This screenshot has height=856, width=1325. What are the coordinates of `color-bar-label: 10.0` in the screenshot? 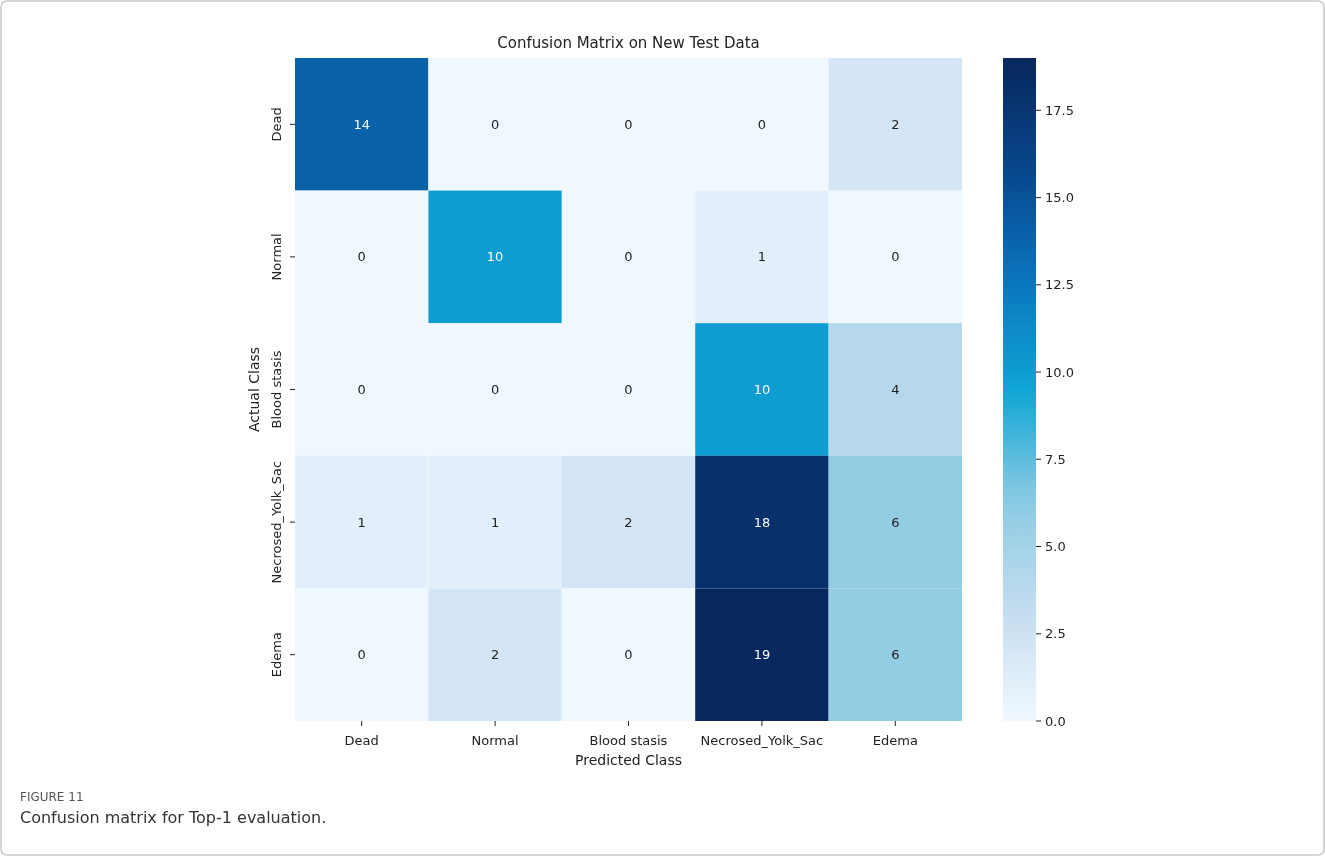 It's located at (1059, 372).